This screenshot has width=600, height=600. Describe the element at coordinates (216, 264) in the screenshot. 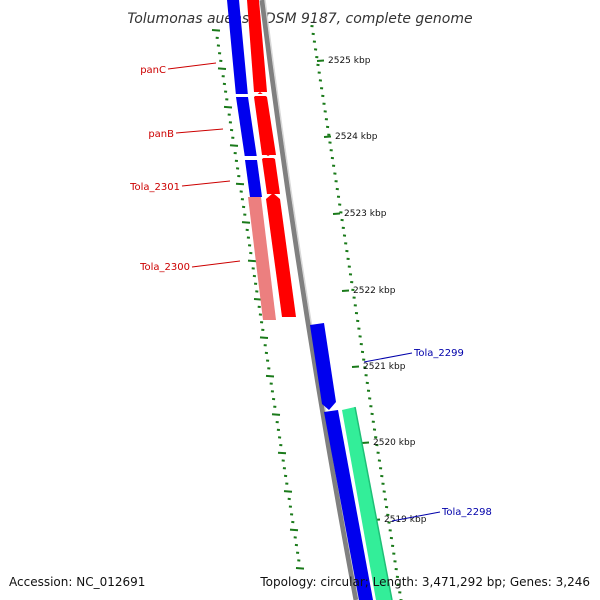

I see `label-connector-tola2300` at that location.